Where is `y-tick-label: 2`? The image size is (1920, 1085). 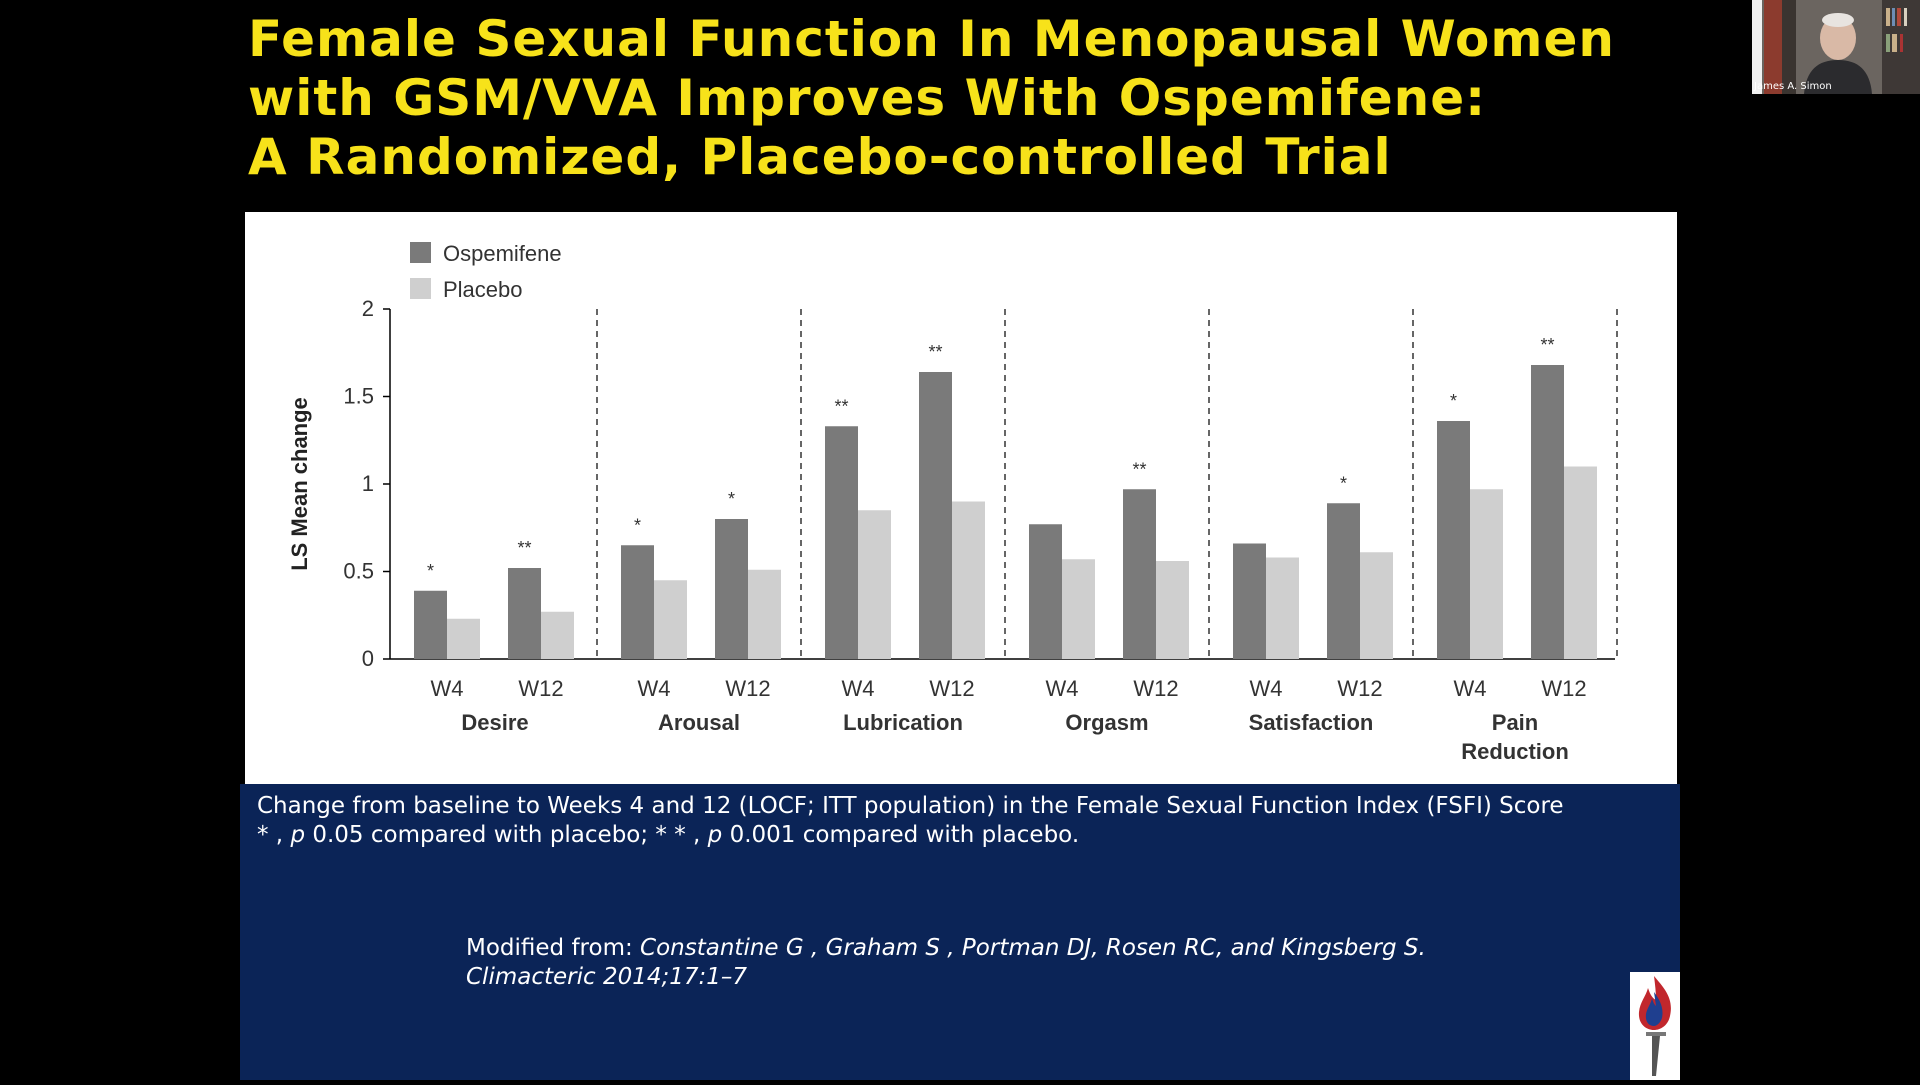 y-tick-label: 2 is located at coordinates (368, 308).